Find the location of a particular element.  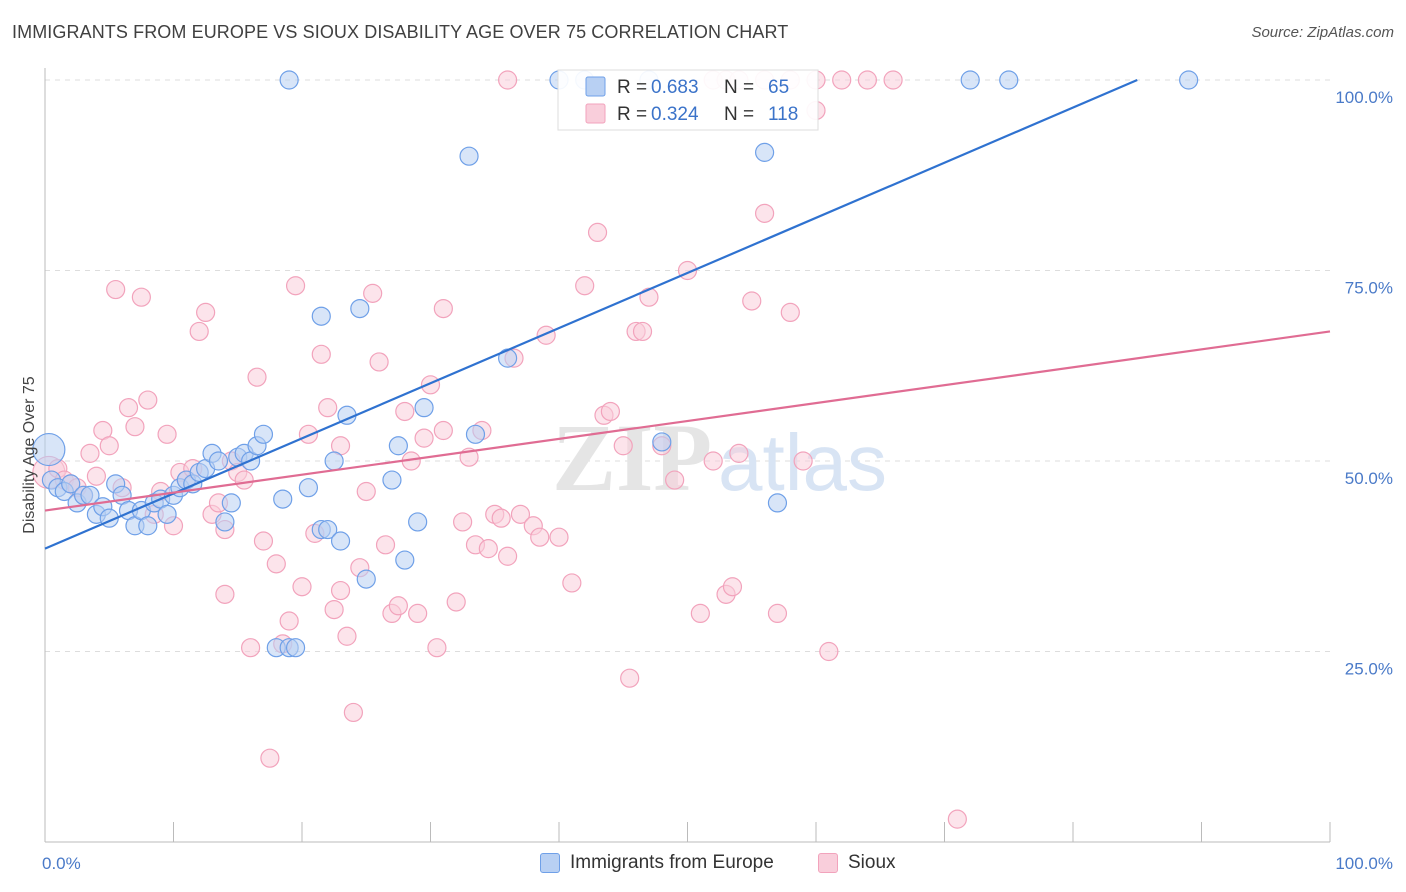

stats-r-value: 0.683 is located at coordinates (675, 87).